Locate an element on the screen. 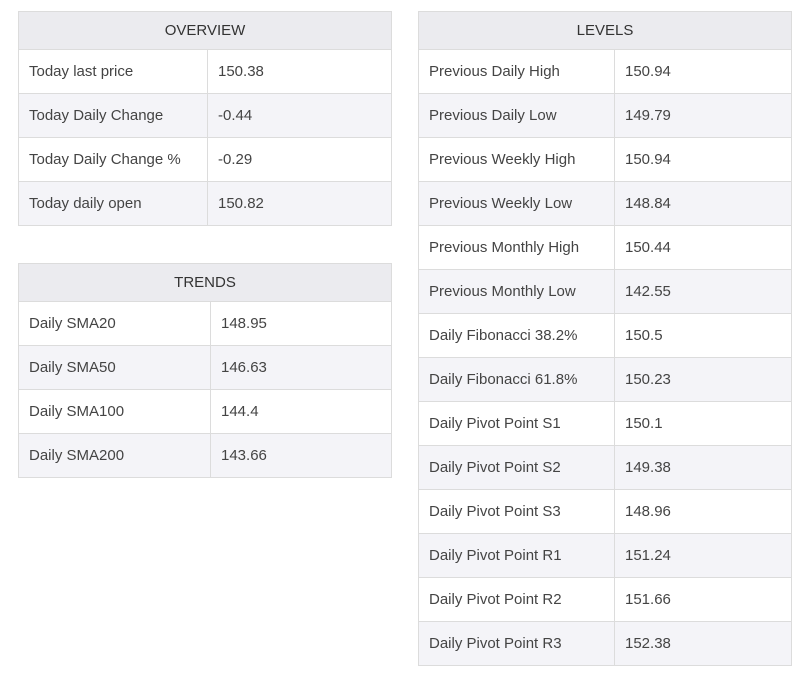  table-row: Today daily open 150.82 is located at coordinates (205, 203).